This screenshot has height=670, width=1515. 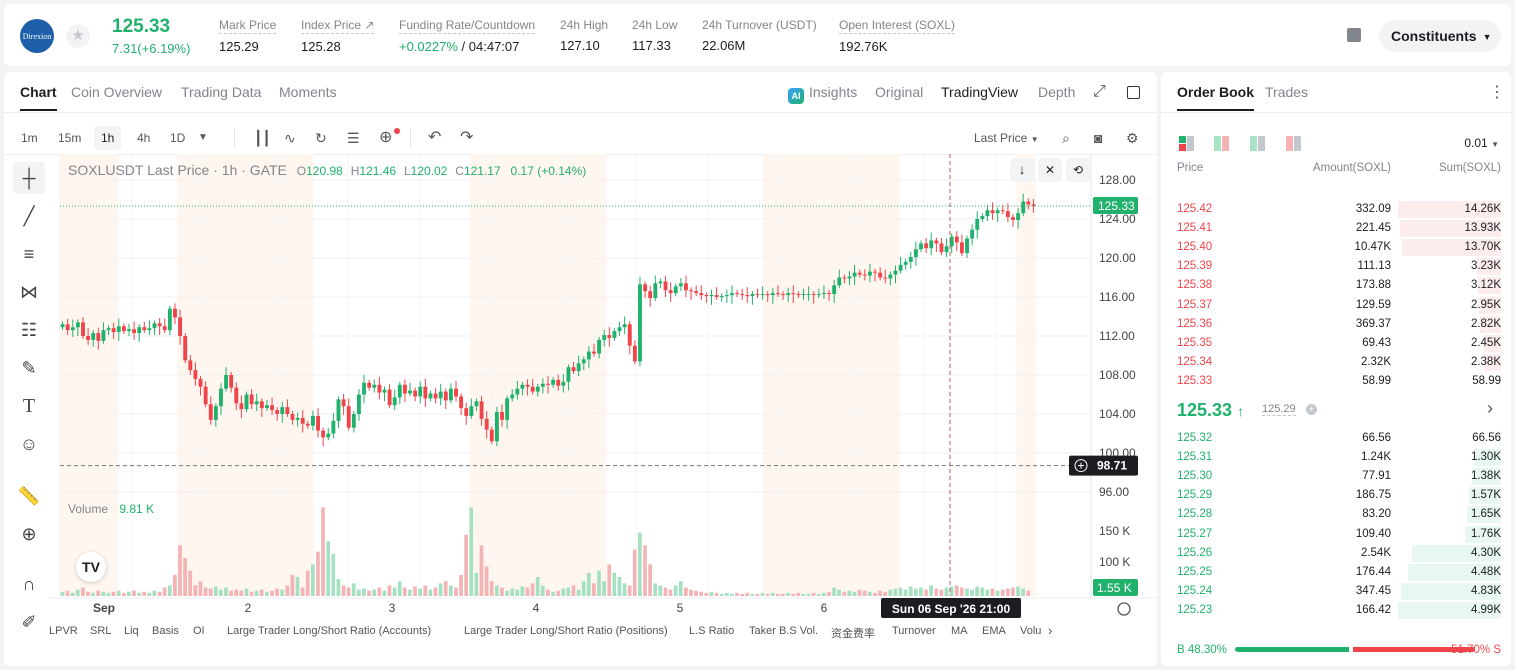 I want to click on indicator-basis: Basis, so click(x=165, y=631).